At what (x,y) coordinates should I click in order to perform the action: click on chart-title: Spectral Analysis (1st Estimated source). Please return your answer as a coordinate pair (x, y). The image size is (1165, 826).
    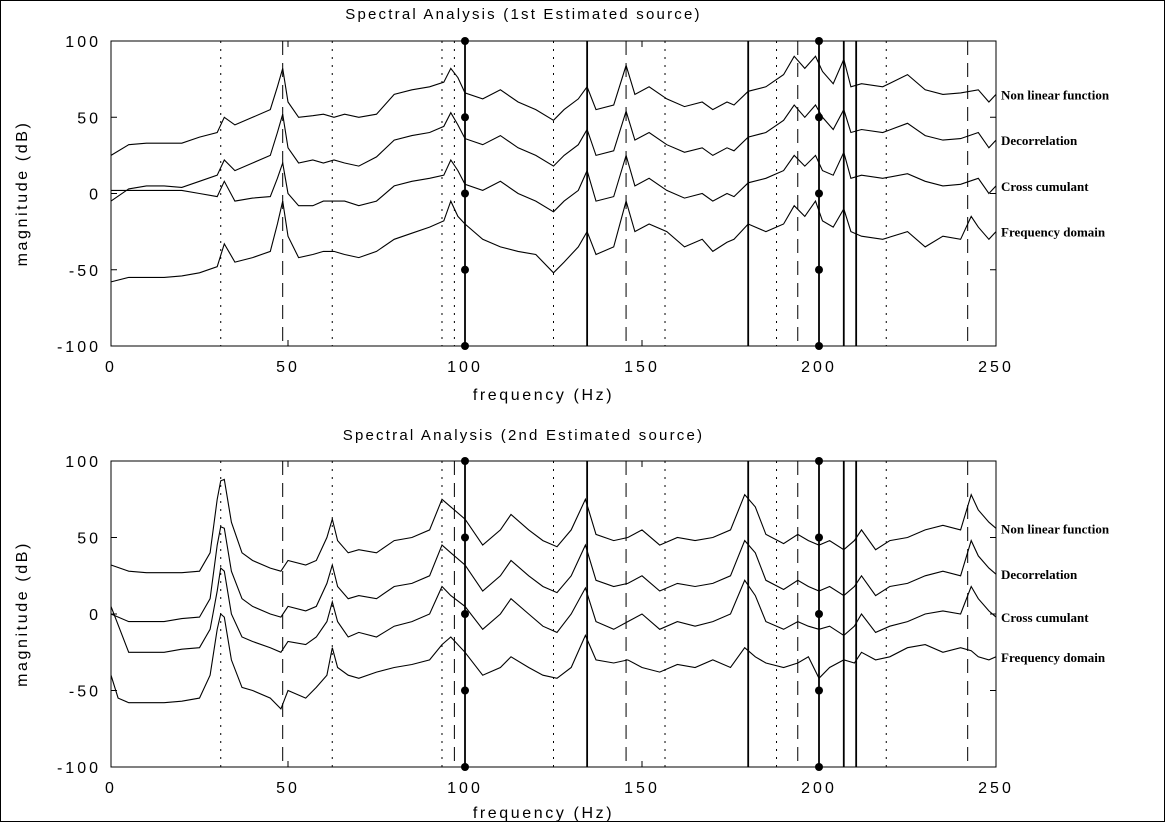
    Looking at the image, I should click on (523, 14).